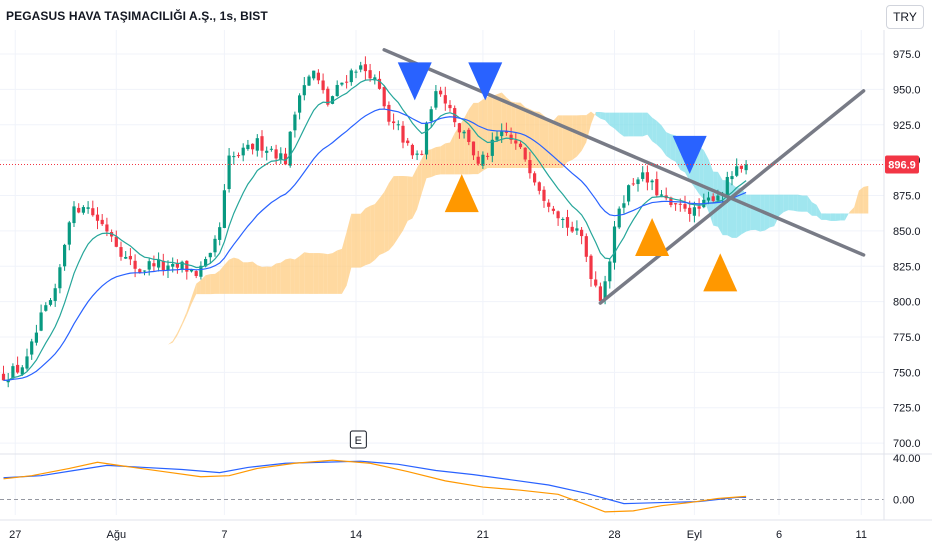 The image size is (932, 555). Describe the element at coordinates (732, 197) in the screenshot. I see `trendline-ascending-support` at that location.